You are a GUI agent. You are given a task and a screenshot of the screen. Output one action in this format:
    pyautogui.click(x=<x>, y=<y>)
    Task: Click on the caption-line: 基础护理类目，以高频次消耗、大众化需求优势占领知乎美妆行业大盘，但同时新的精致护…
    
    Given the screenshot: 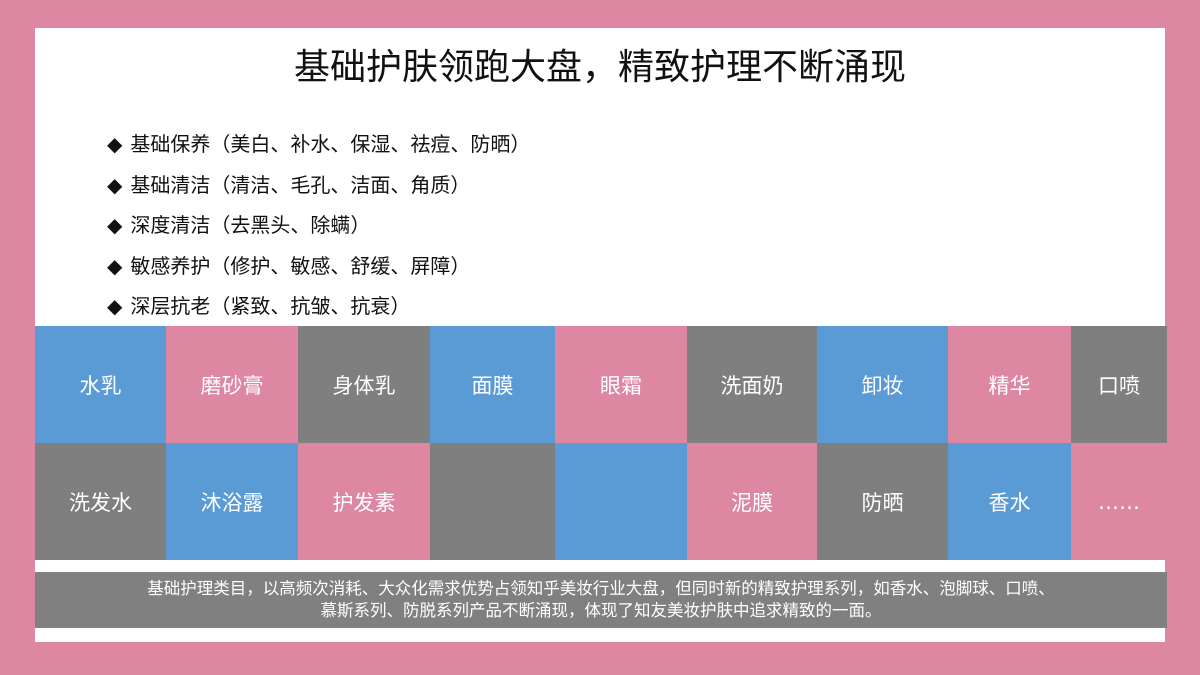 What is the action you would take?
    pyautogui.click(x=601, y=588)
    